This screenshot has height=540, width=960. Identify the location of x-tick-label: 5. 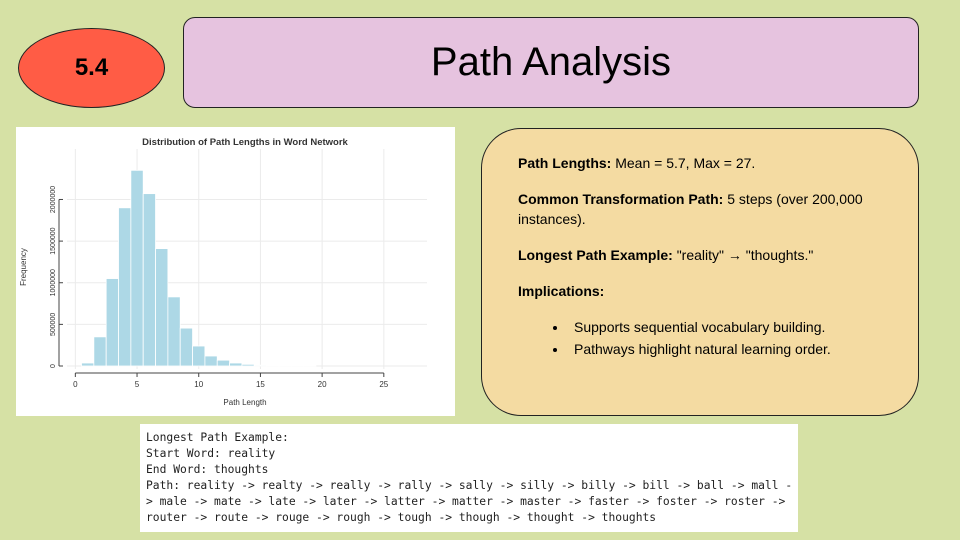
(137, 384).